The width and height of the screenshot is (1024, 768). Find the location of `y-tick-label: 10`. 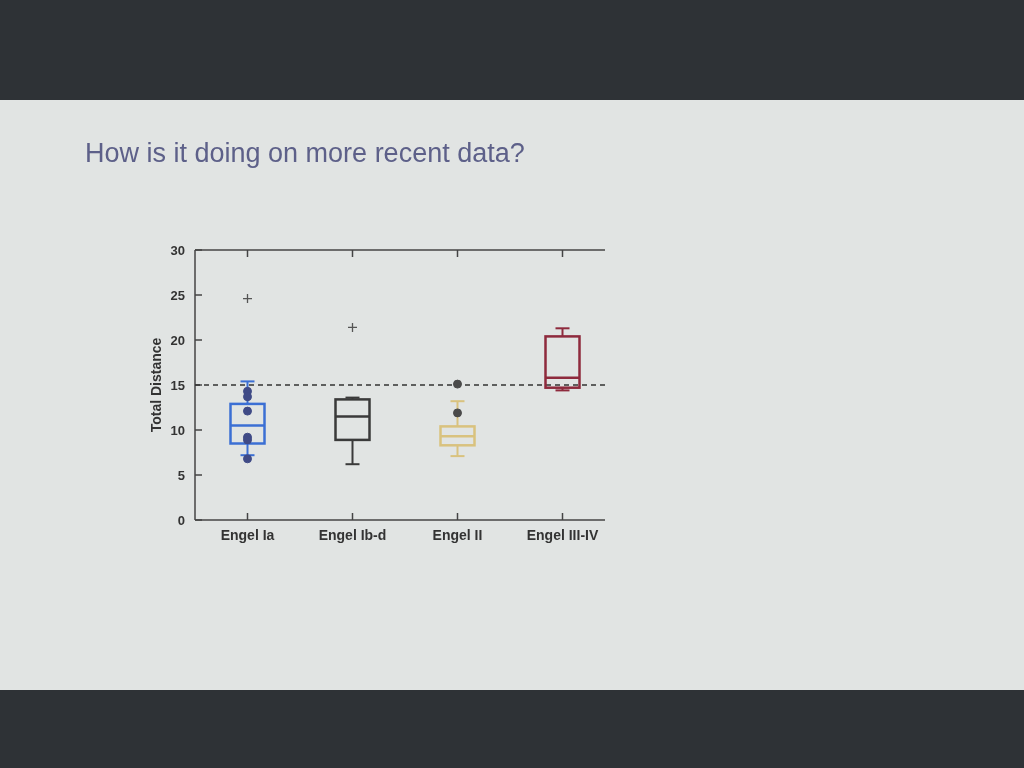

y-tick-label: 10 is located at coordinates (177, 430).